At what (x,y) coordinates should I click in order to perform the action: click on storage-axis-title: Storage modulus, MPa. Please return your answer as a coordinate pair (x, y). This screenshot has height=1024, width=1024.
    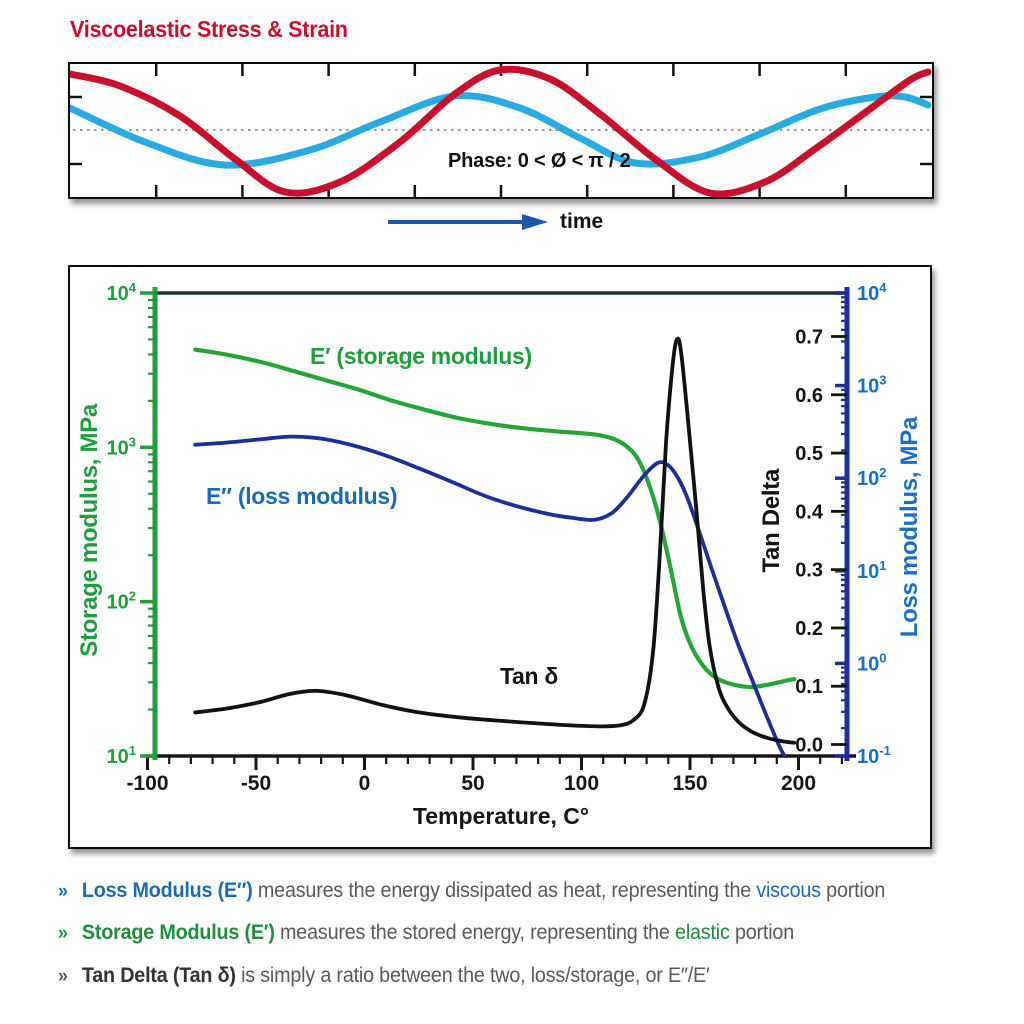
    Looking at the image, I should click on (89, 530).